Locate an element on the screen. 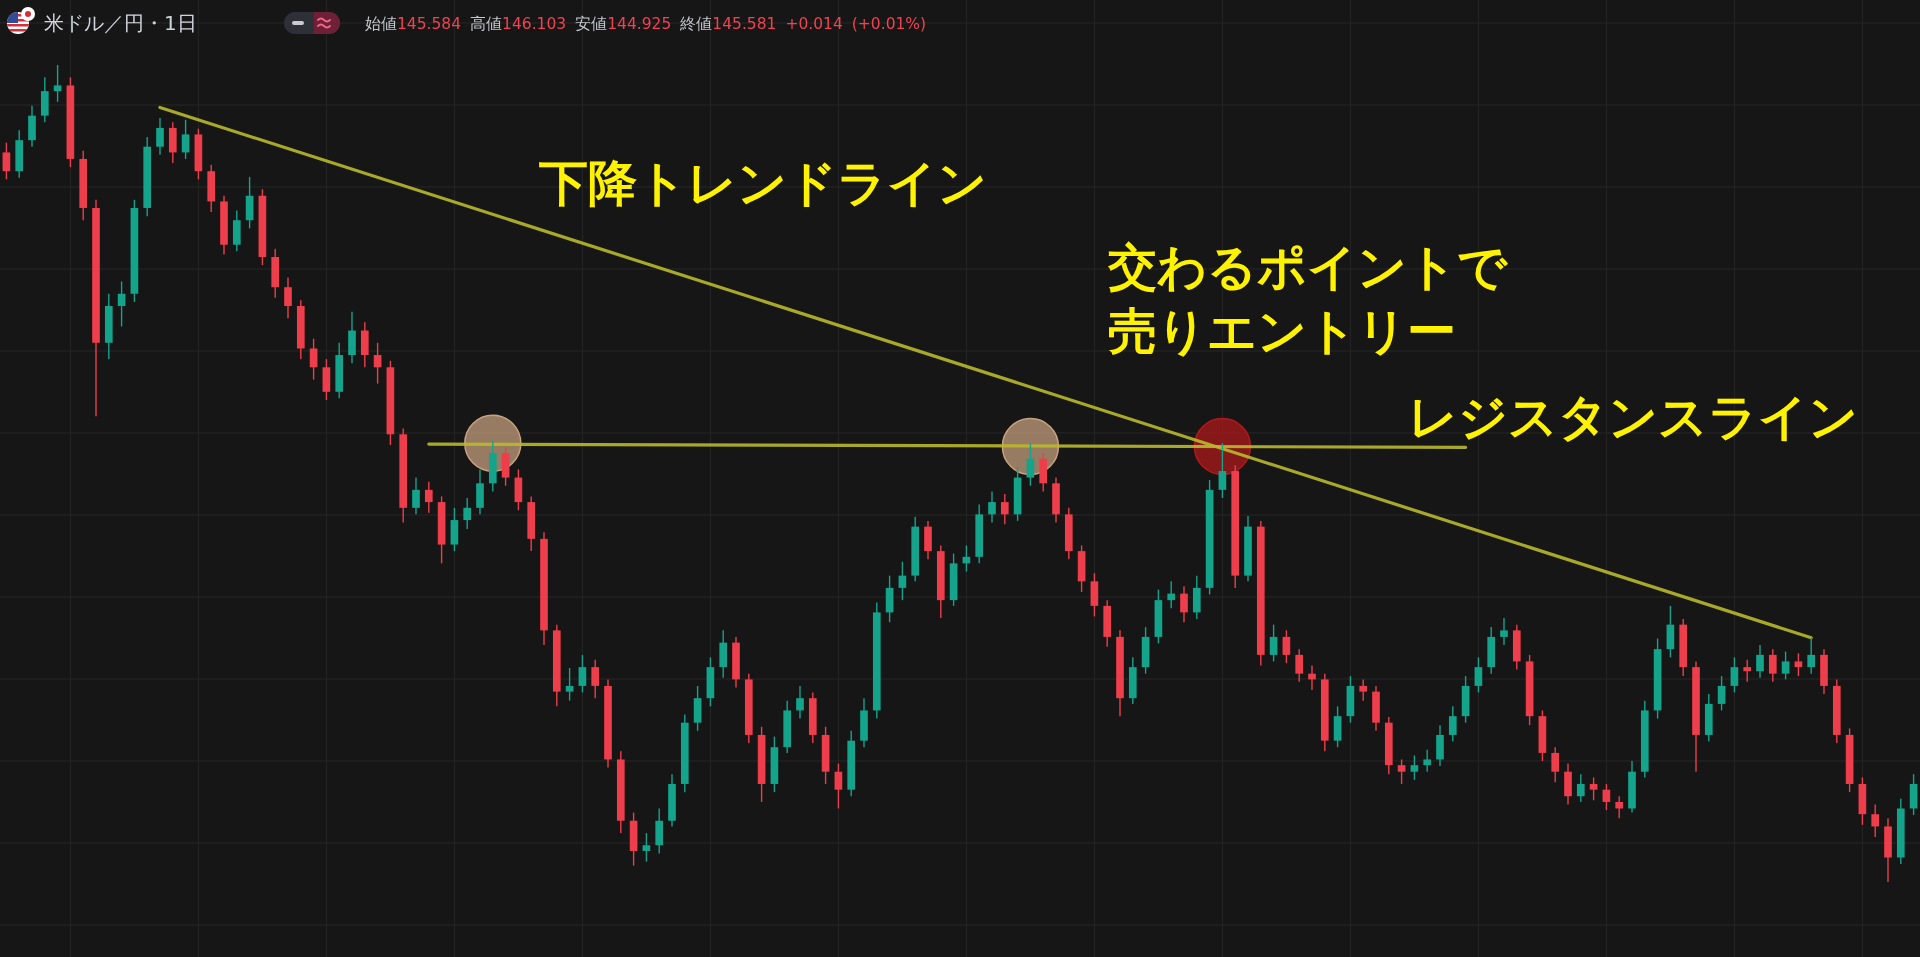 This screenshot has height=957, width=1920. annotation: 交わるポイントで売りエントリー is located at coordinates (1307, 299).